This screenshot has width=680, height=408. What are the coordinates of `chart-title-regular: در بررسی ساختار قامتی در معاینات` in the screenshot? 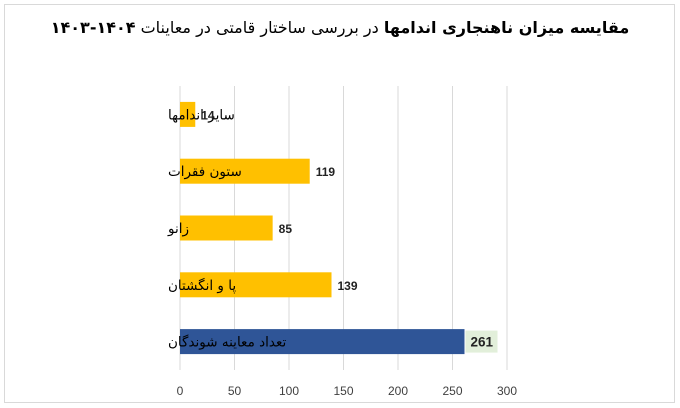 It's located at (259, 27).